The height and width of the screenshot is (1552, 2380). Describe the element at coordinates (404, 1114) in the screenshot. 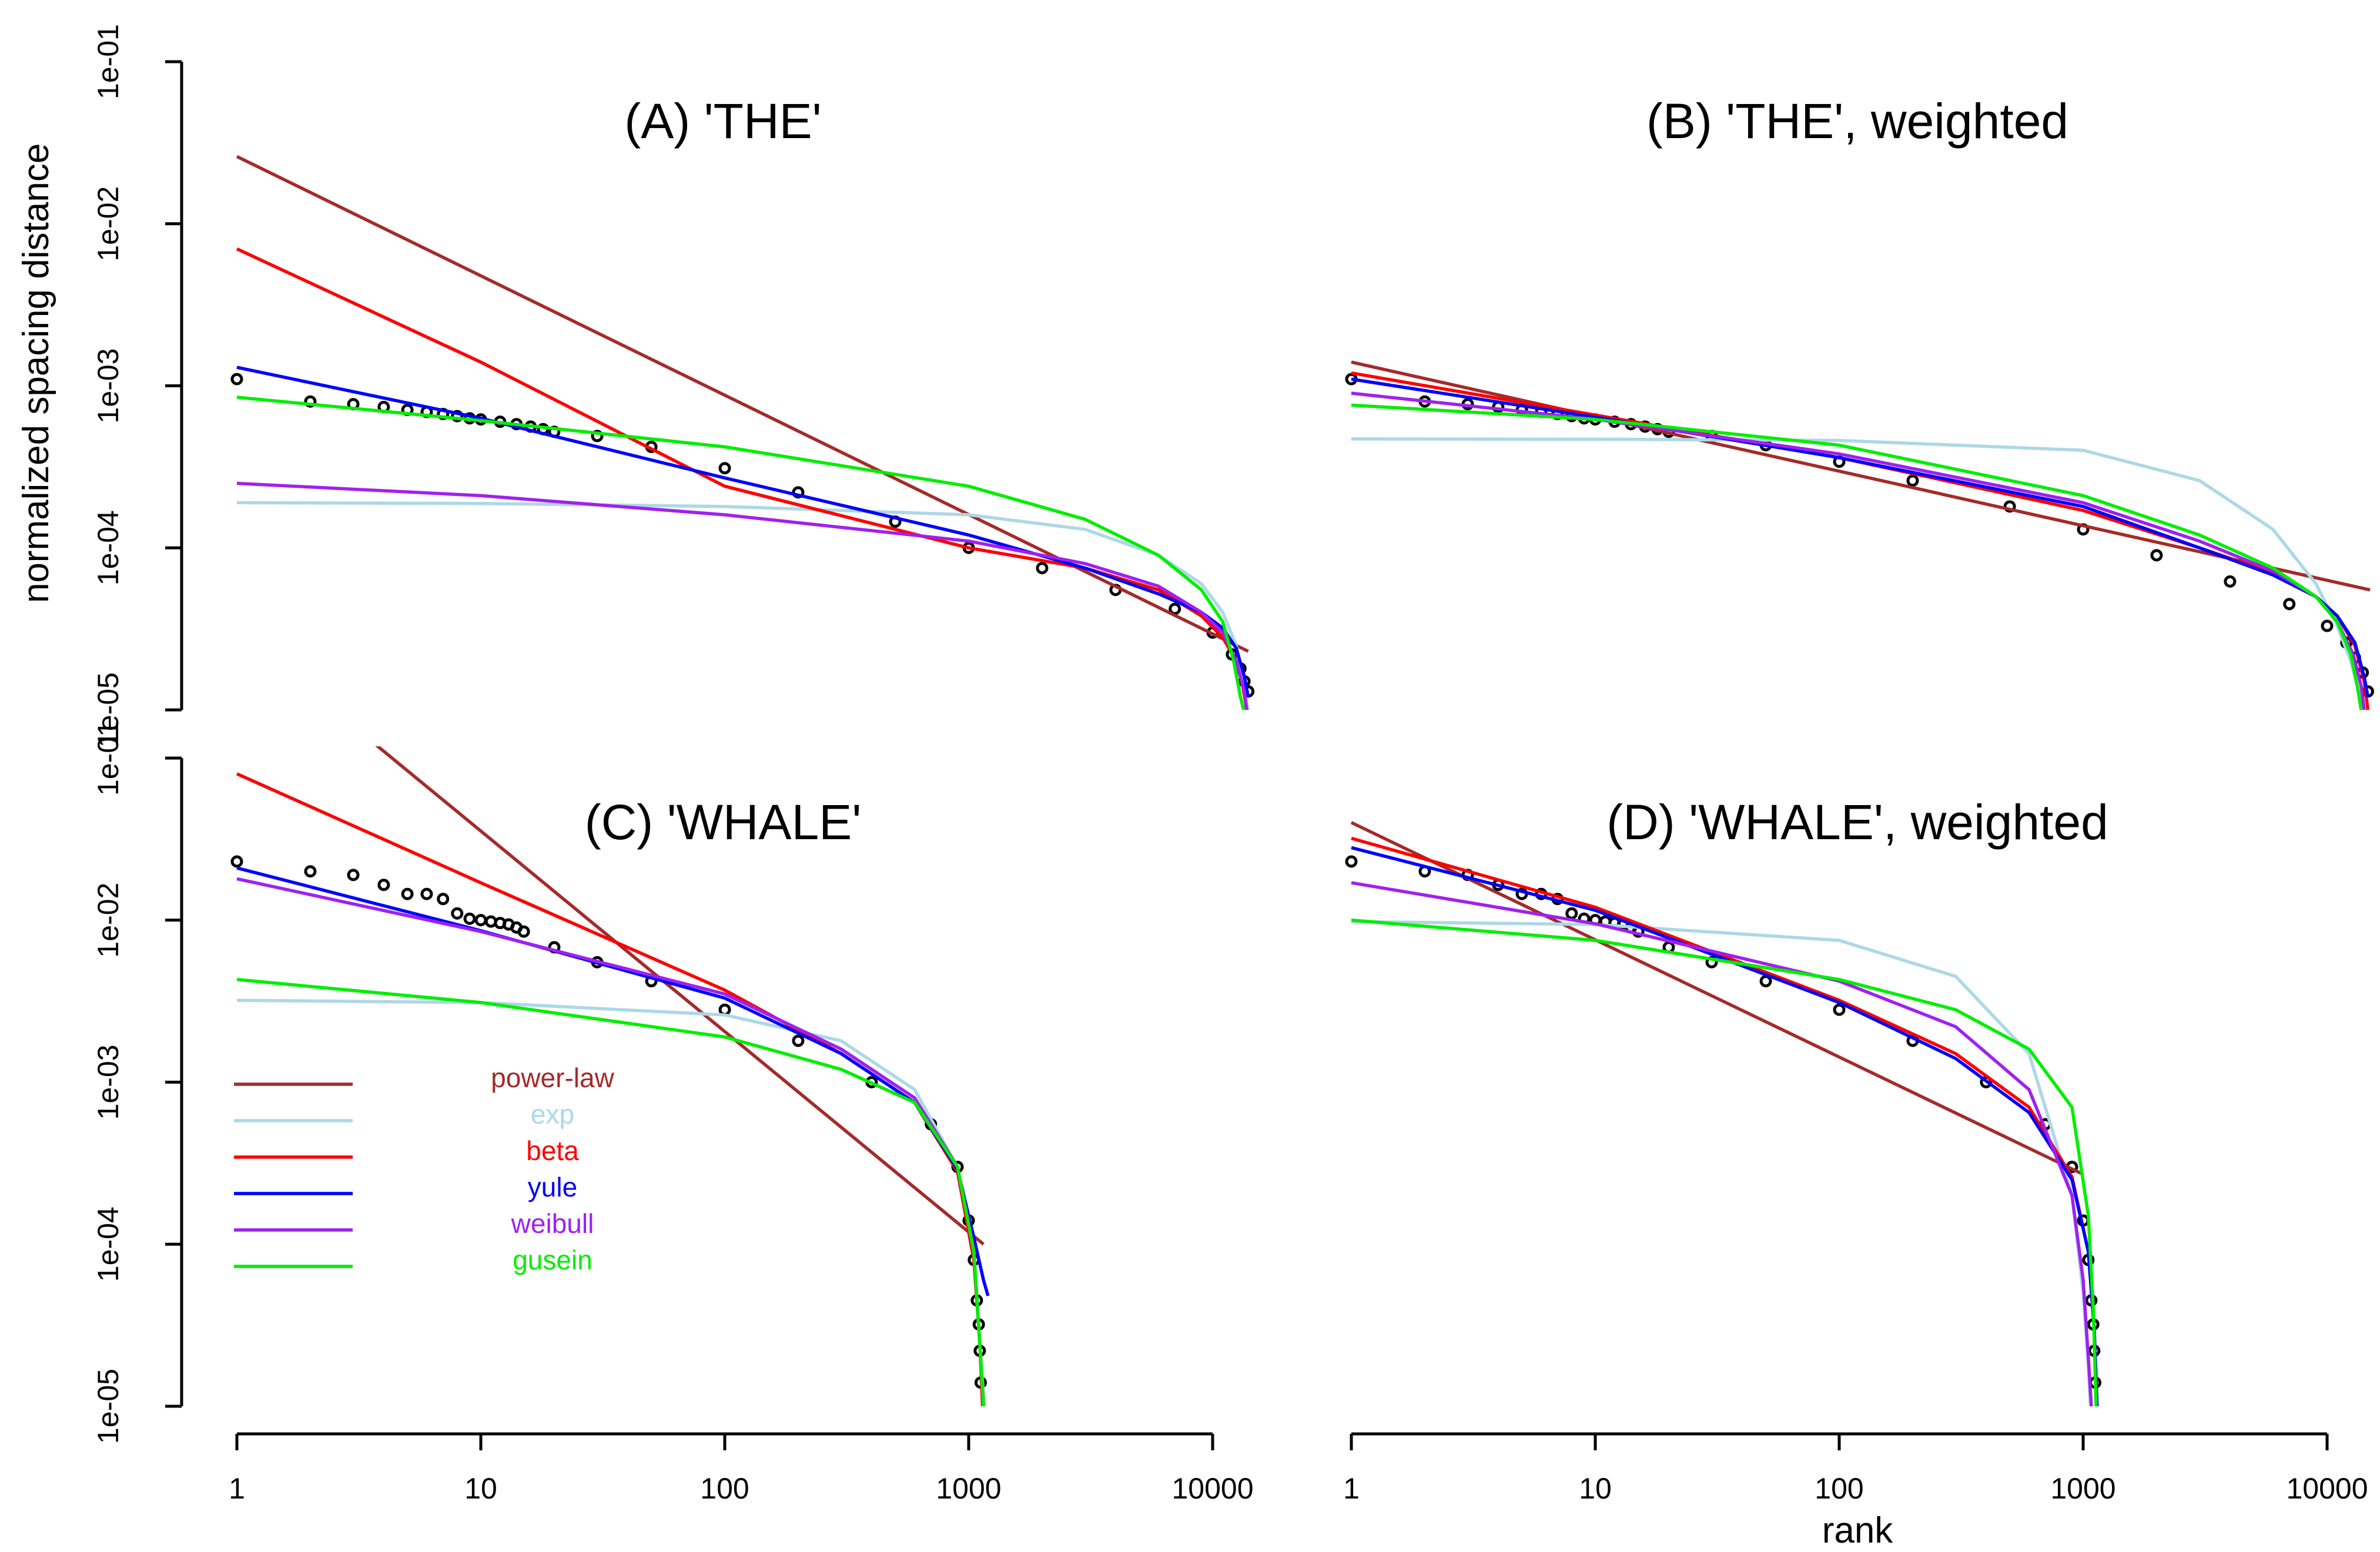

I see `legend-item-exp: exp` at that location.